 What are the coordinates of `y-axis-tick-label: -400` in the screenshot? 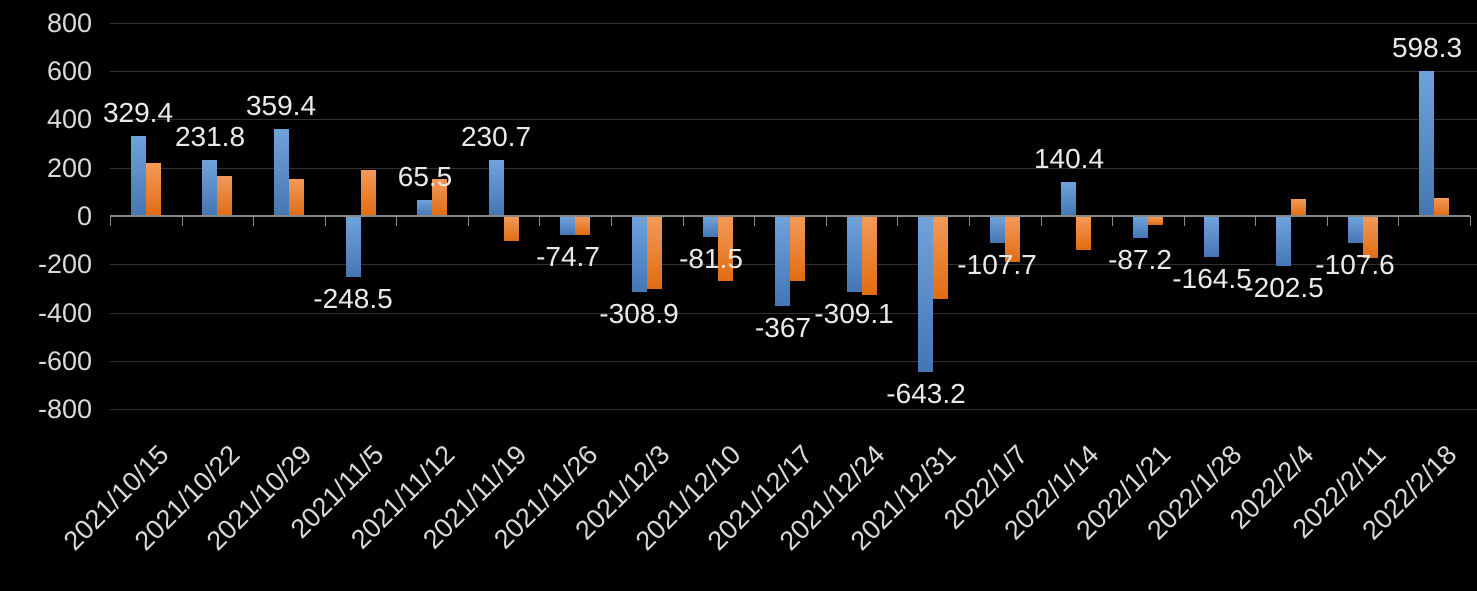 It's located at (64, 313).